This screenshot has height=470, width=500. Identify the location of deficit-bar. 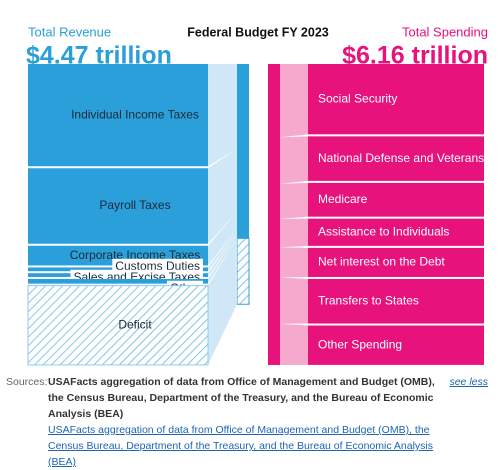
(243, 271).